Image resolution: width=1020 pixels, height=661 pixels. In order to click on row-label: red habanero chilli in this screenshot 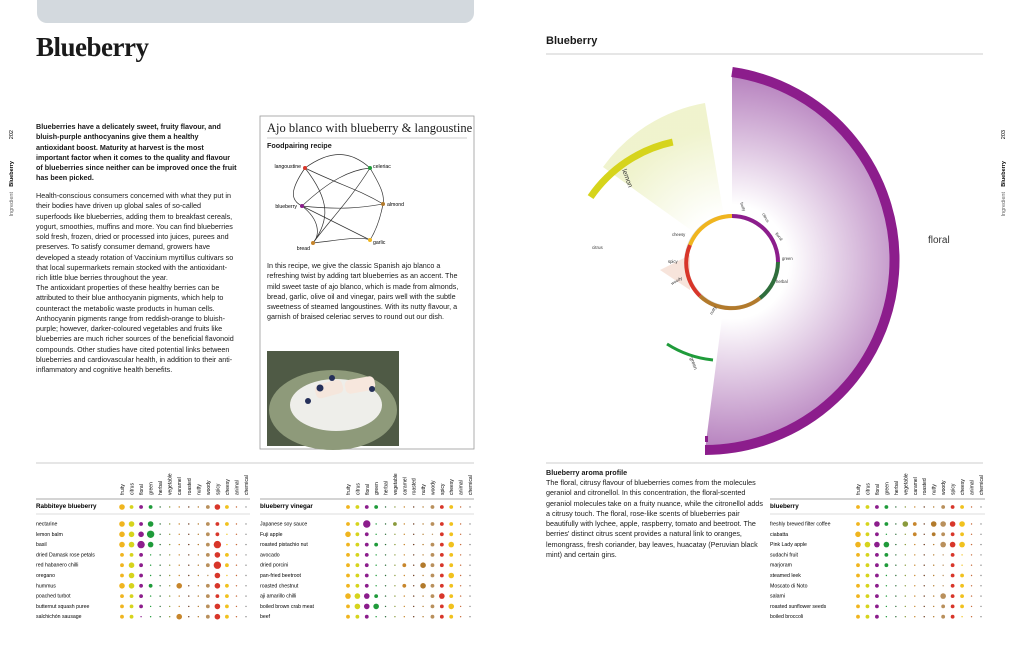, I will do `click(57, 566)`.